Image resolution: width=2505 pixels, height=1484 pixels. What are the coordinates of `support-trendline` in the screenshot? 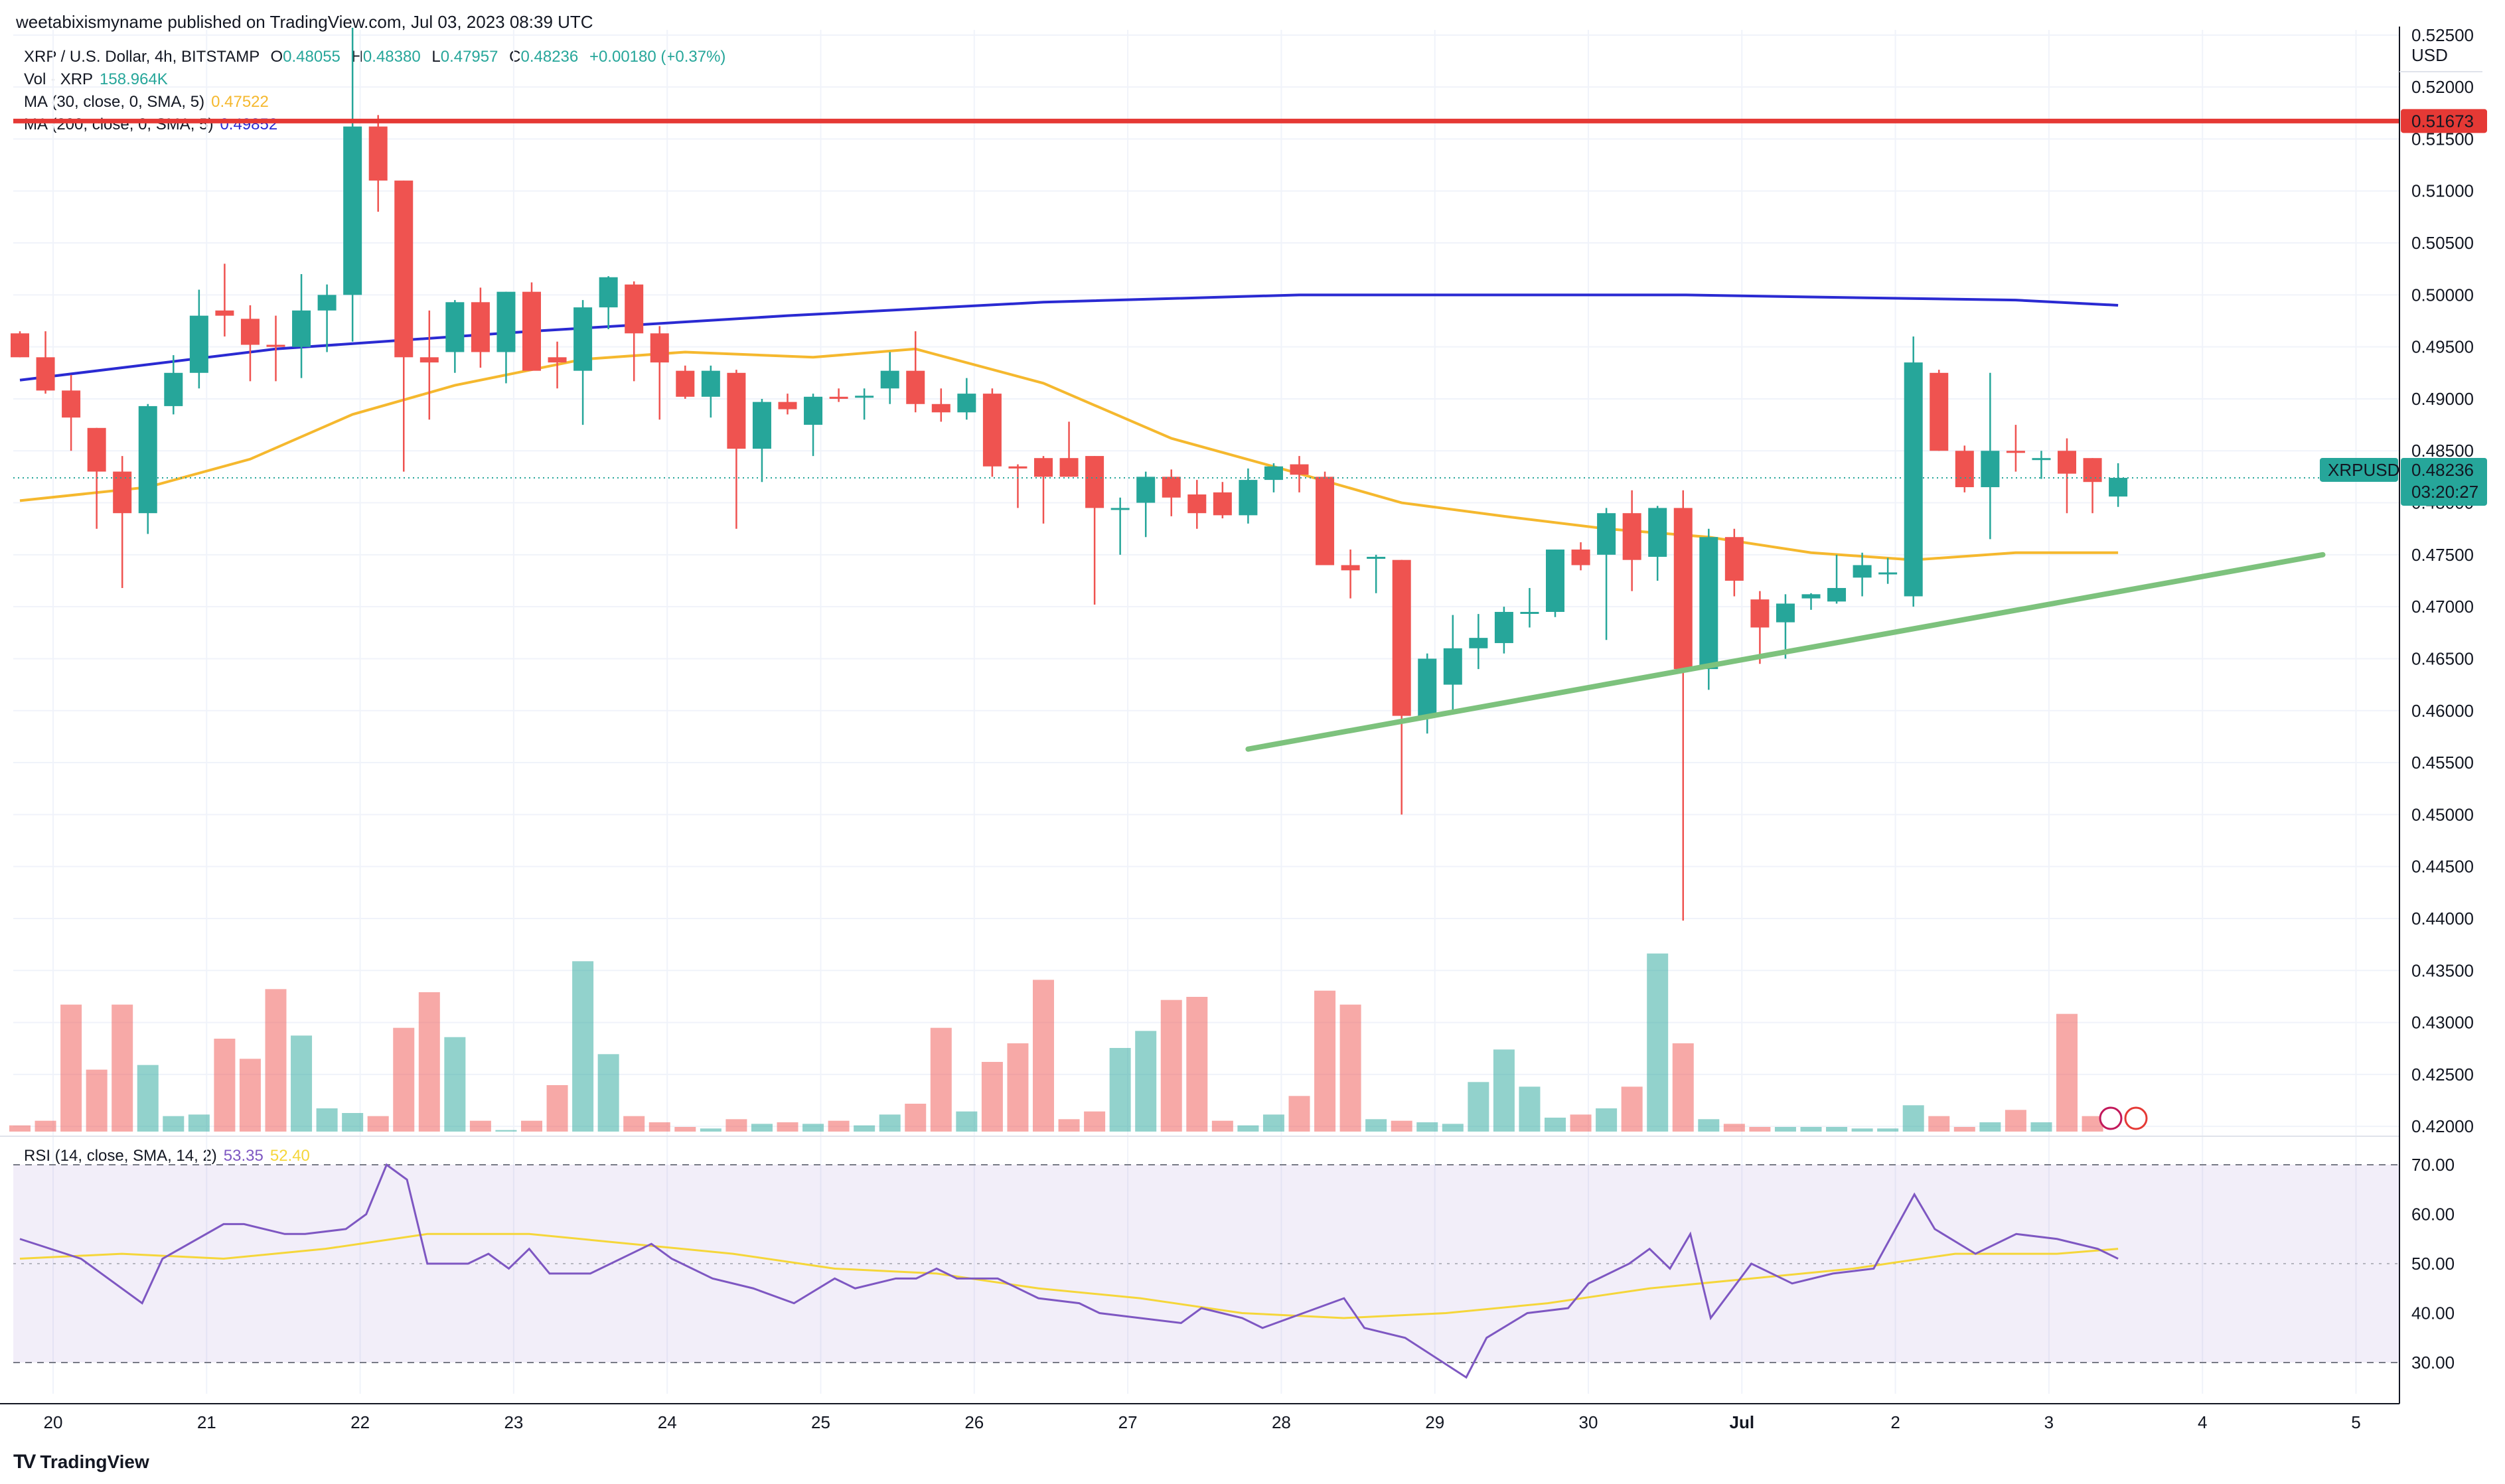 It's located at (1785, 652).